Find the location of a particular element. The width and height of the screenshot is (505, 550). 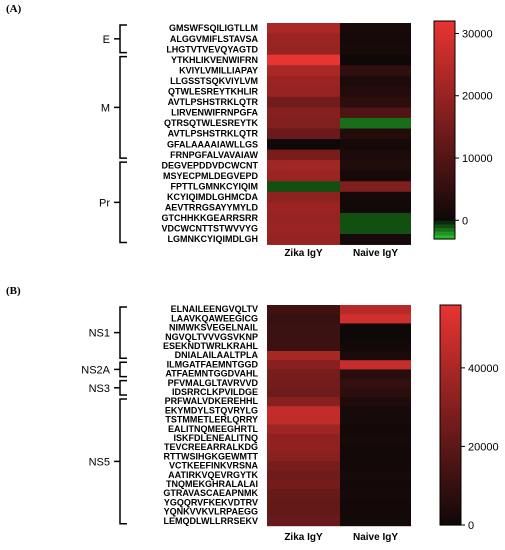

row-label: AVTLPSHSTRKLQTR is located at coordinates (213, 102).